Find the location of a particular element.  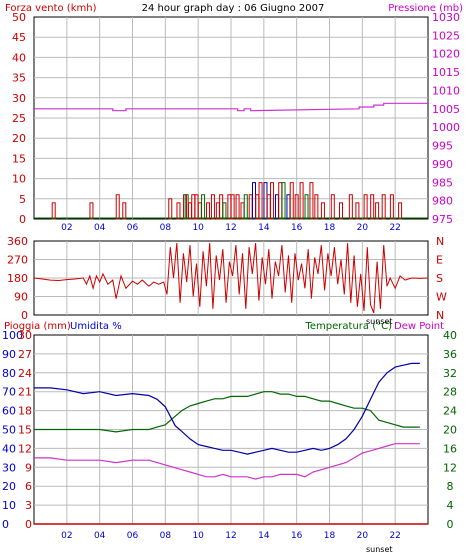

rain-tick-label: 18 is located at coordinates (25, 411).